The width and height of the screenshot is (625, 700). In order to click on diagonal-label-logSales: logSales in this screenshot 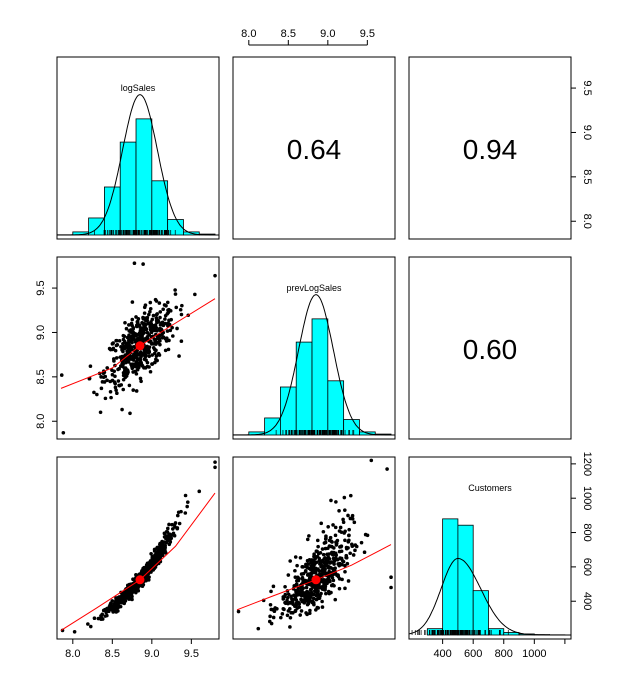, I will do `click(138, 88)`.